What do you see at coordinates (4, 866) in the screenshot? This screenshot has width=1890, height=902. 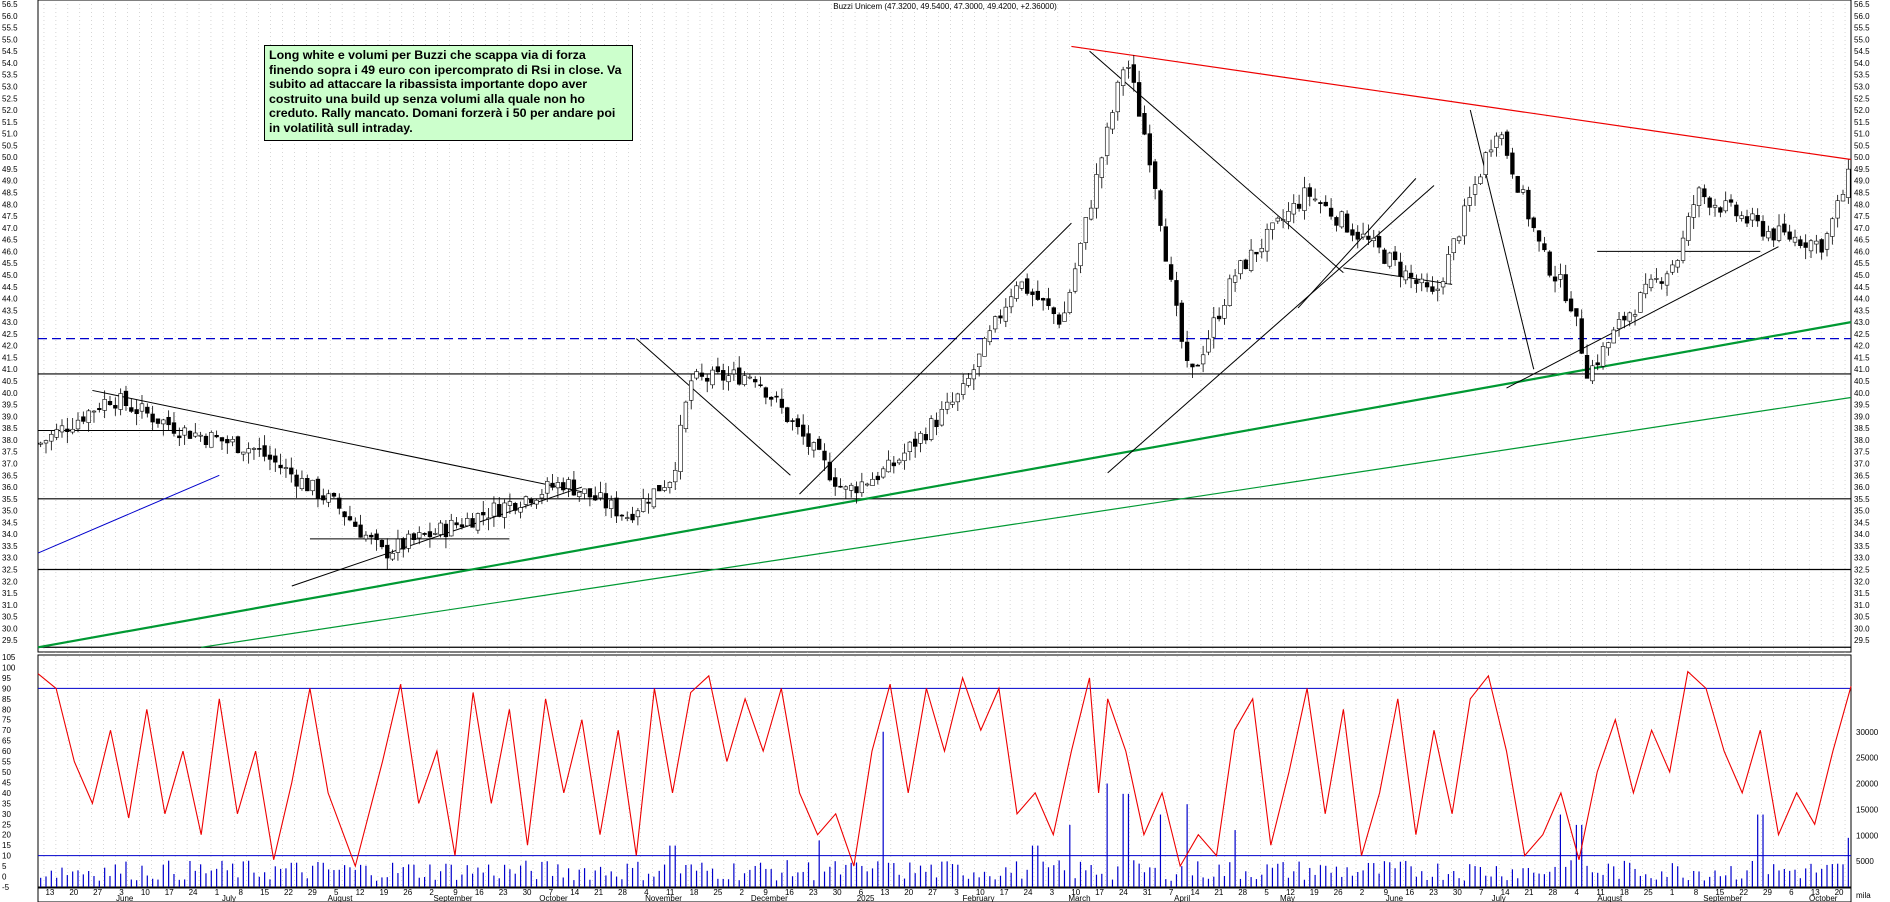 I see `oscillator-tick-label: 5` at bounding box center [4, 866].